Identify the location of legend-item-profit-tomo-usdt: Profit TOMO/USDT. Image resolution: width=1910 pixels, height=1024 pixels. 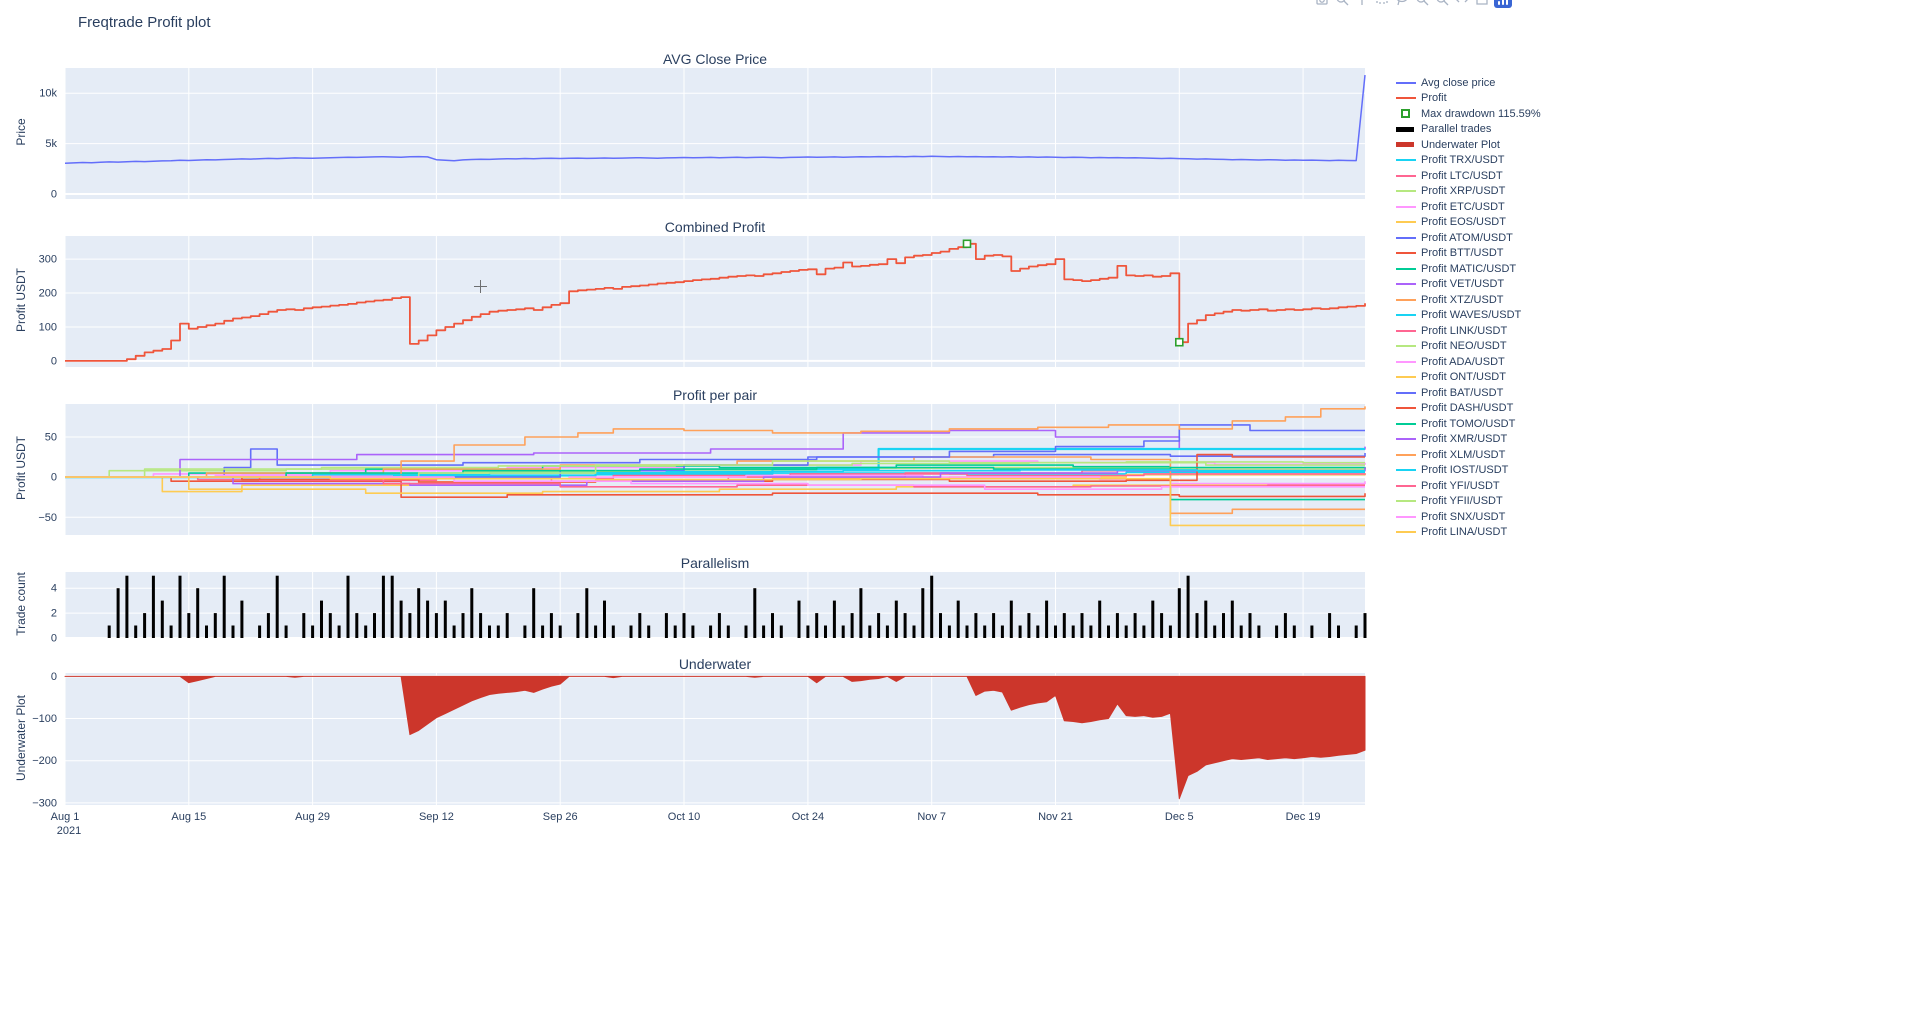
(1468, 424).